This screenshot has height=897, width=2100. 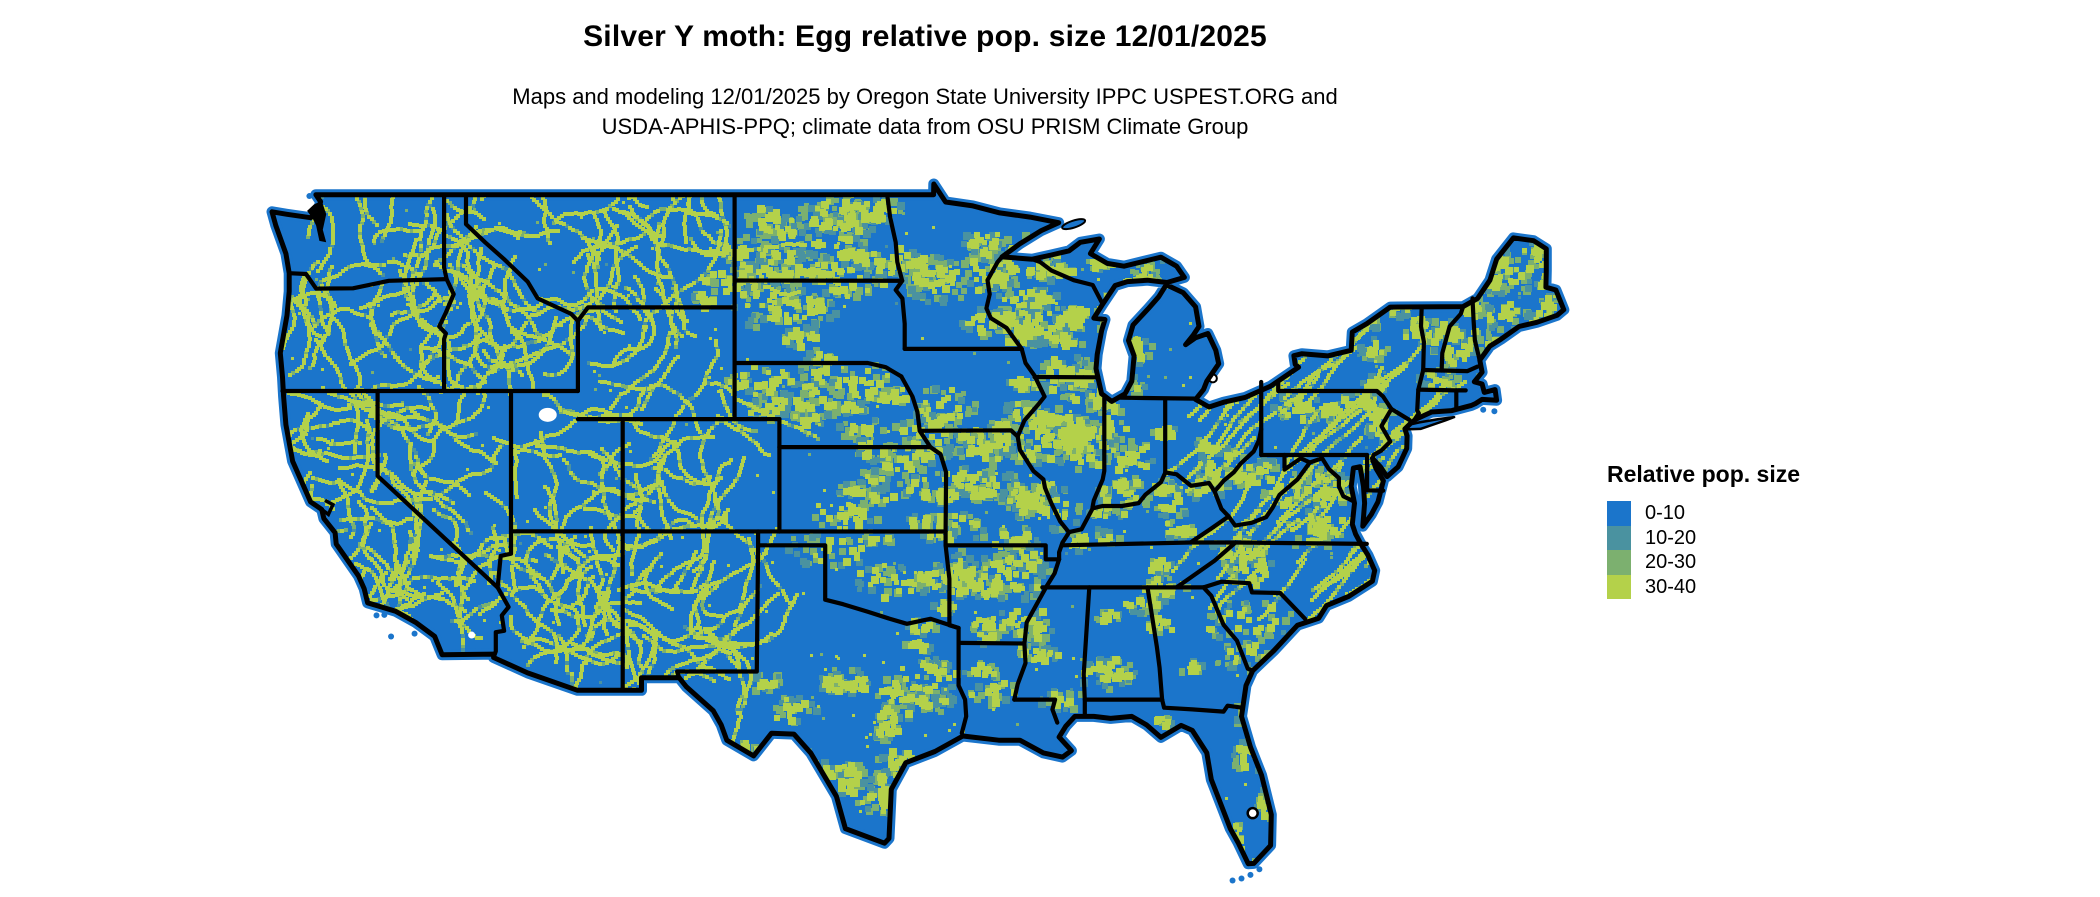 What do you see at coordinates (547, 414) in the screenshot?
I see `great-salt-lake` at bounding box center [547, 414].